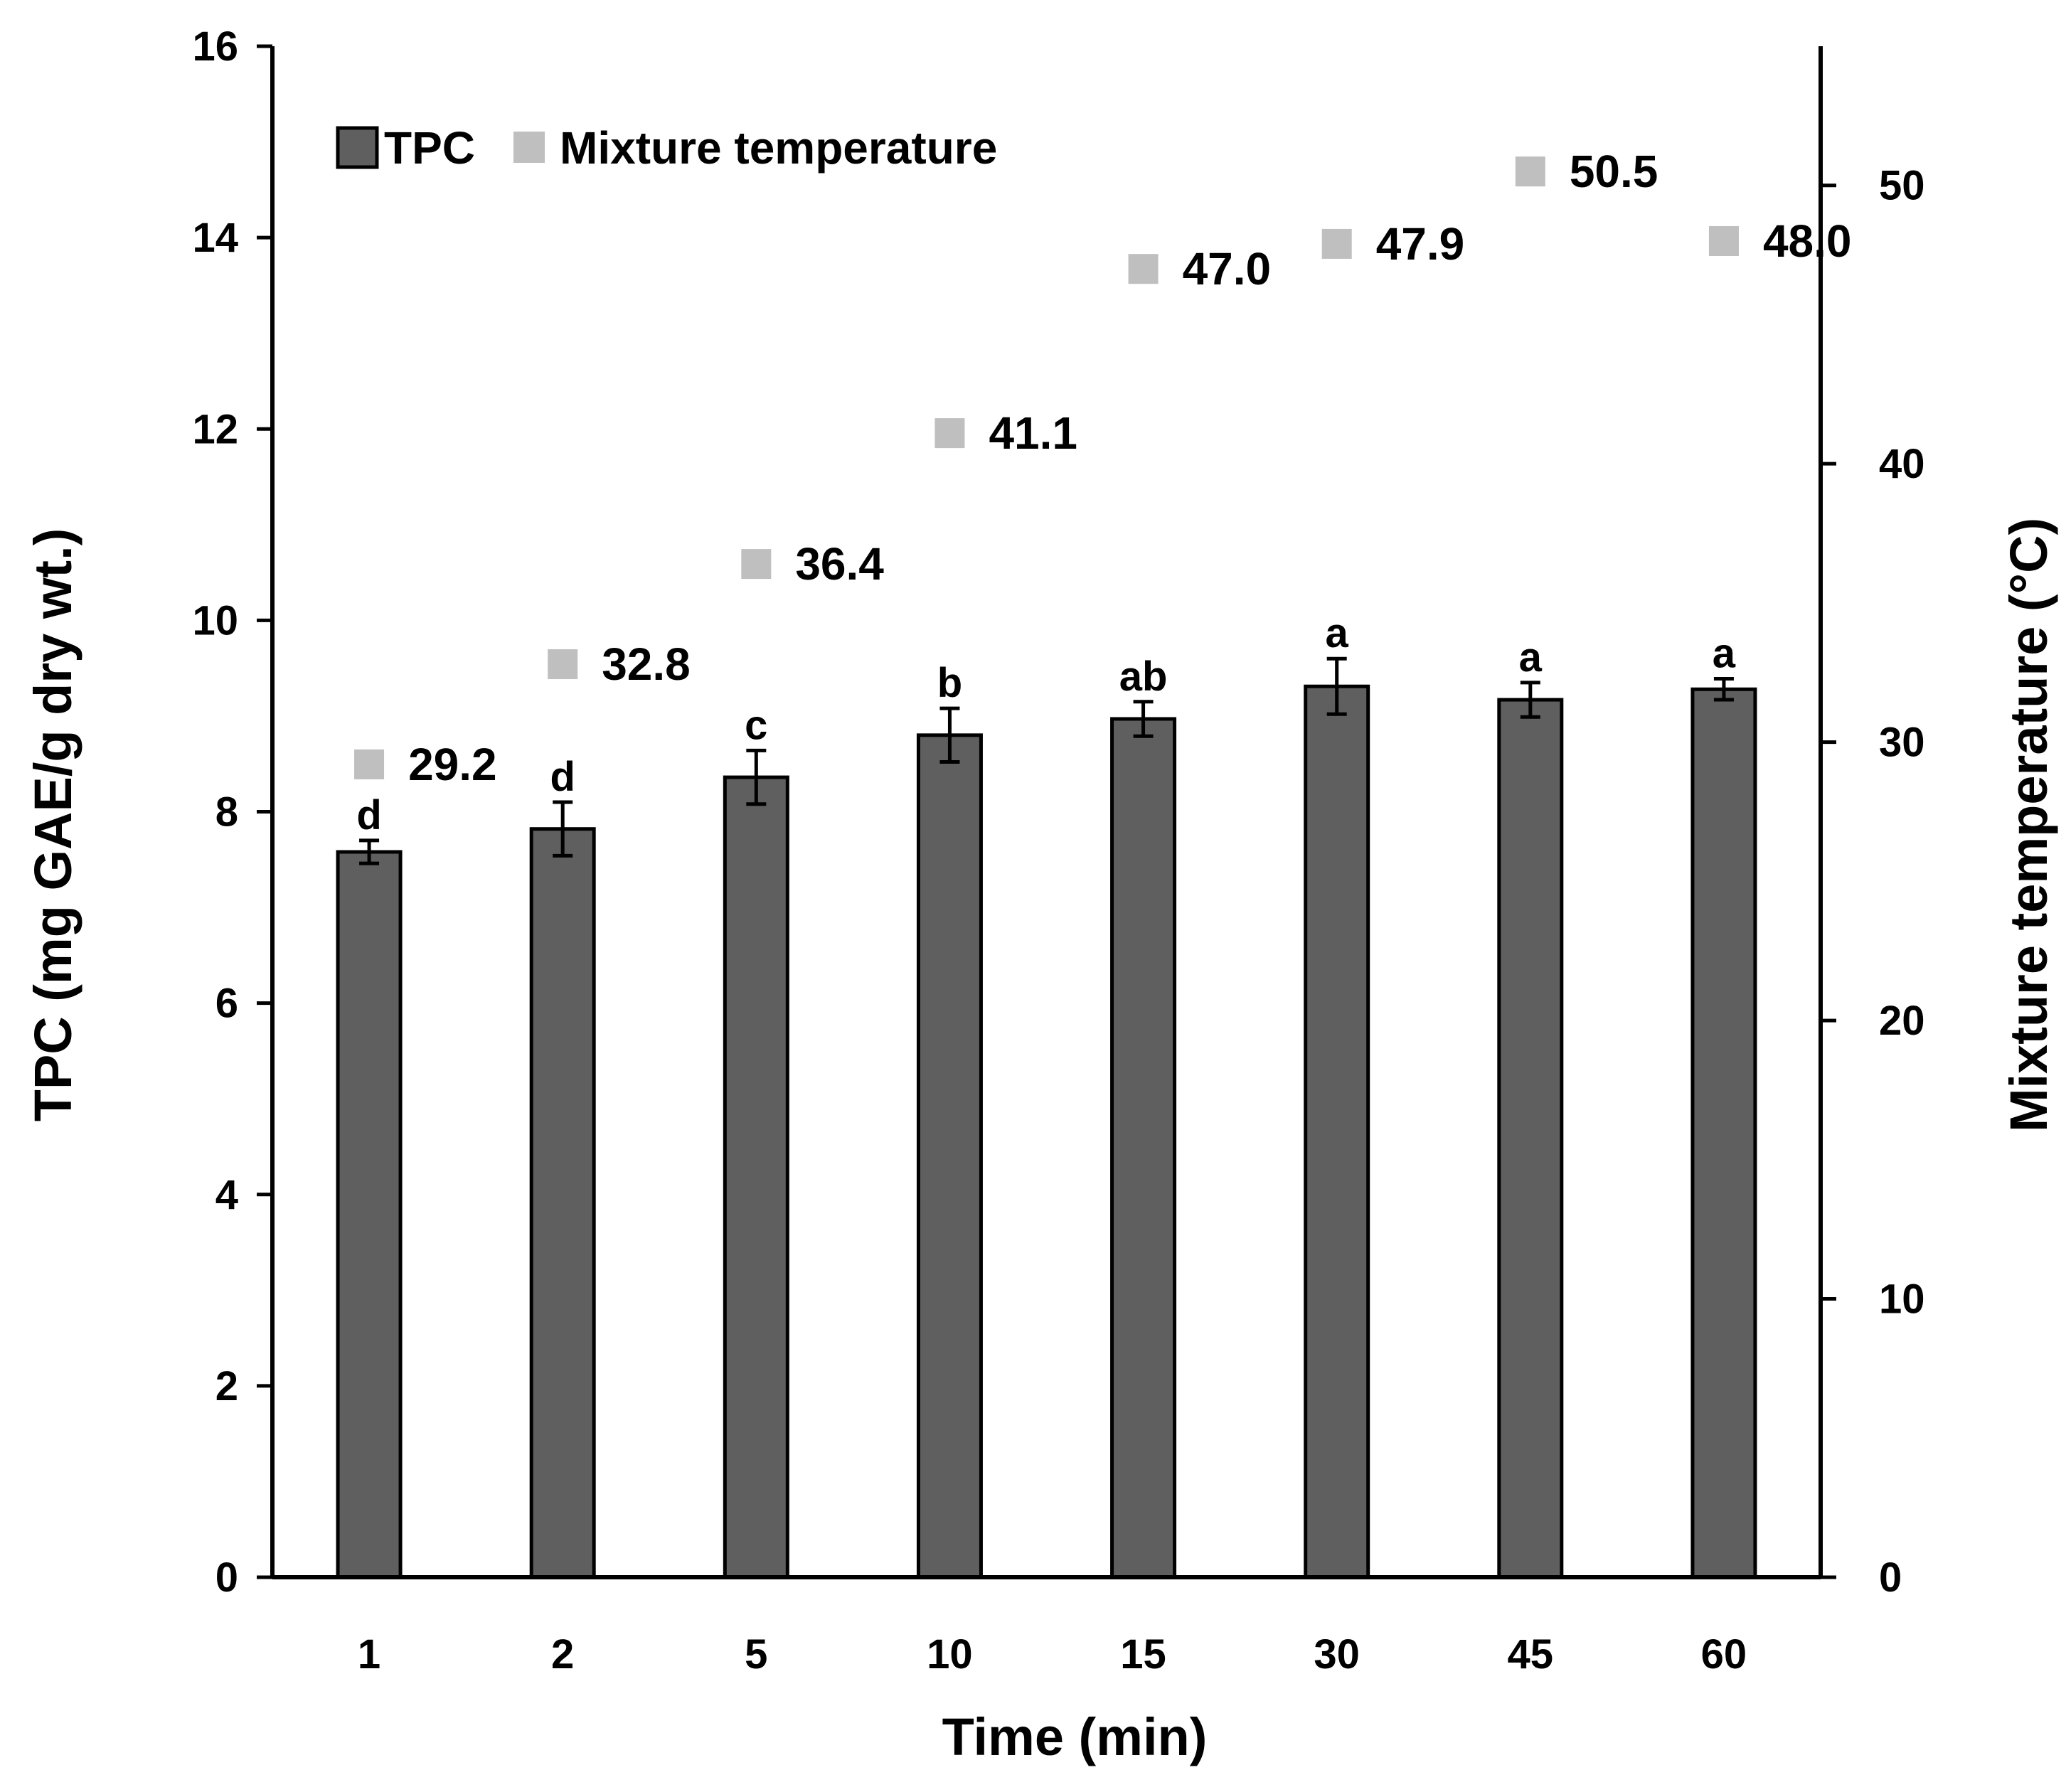  Describe the element at coordinates (1143, 1654) in the screenshot. I see `x-tick-label: 15` at that location.